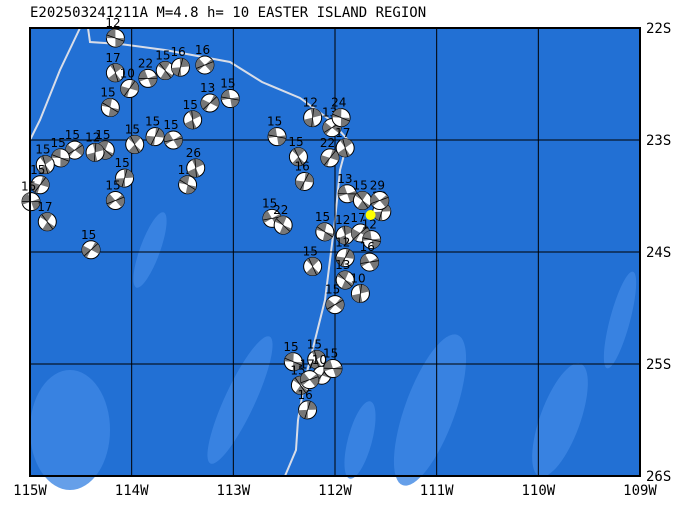  What do you see at coordinates (193, 153) in the screenshot?
I see `depth-label: 26` at bounding box center [193, 153].